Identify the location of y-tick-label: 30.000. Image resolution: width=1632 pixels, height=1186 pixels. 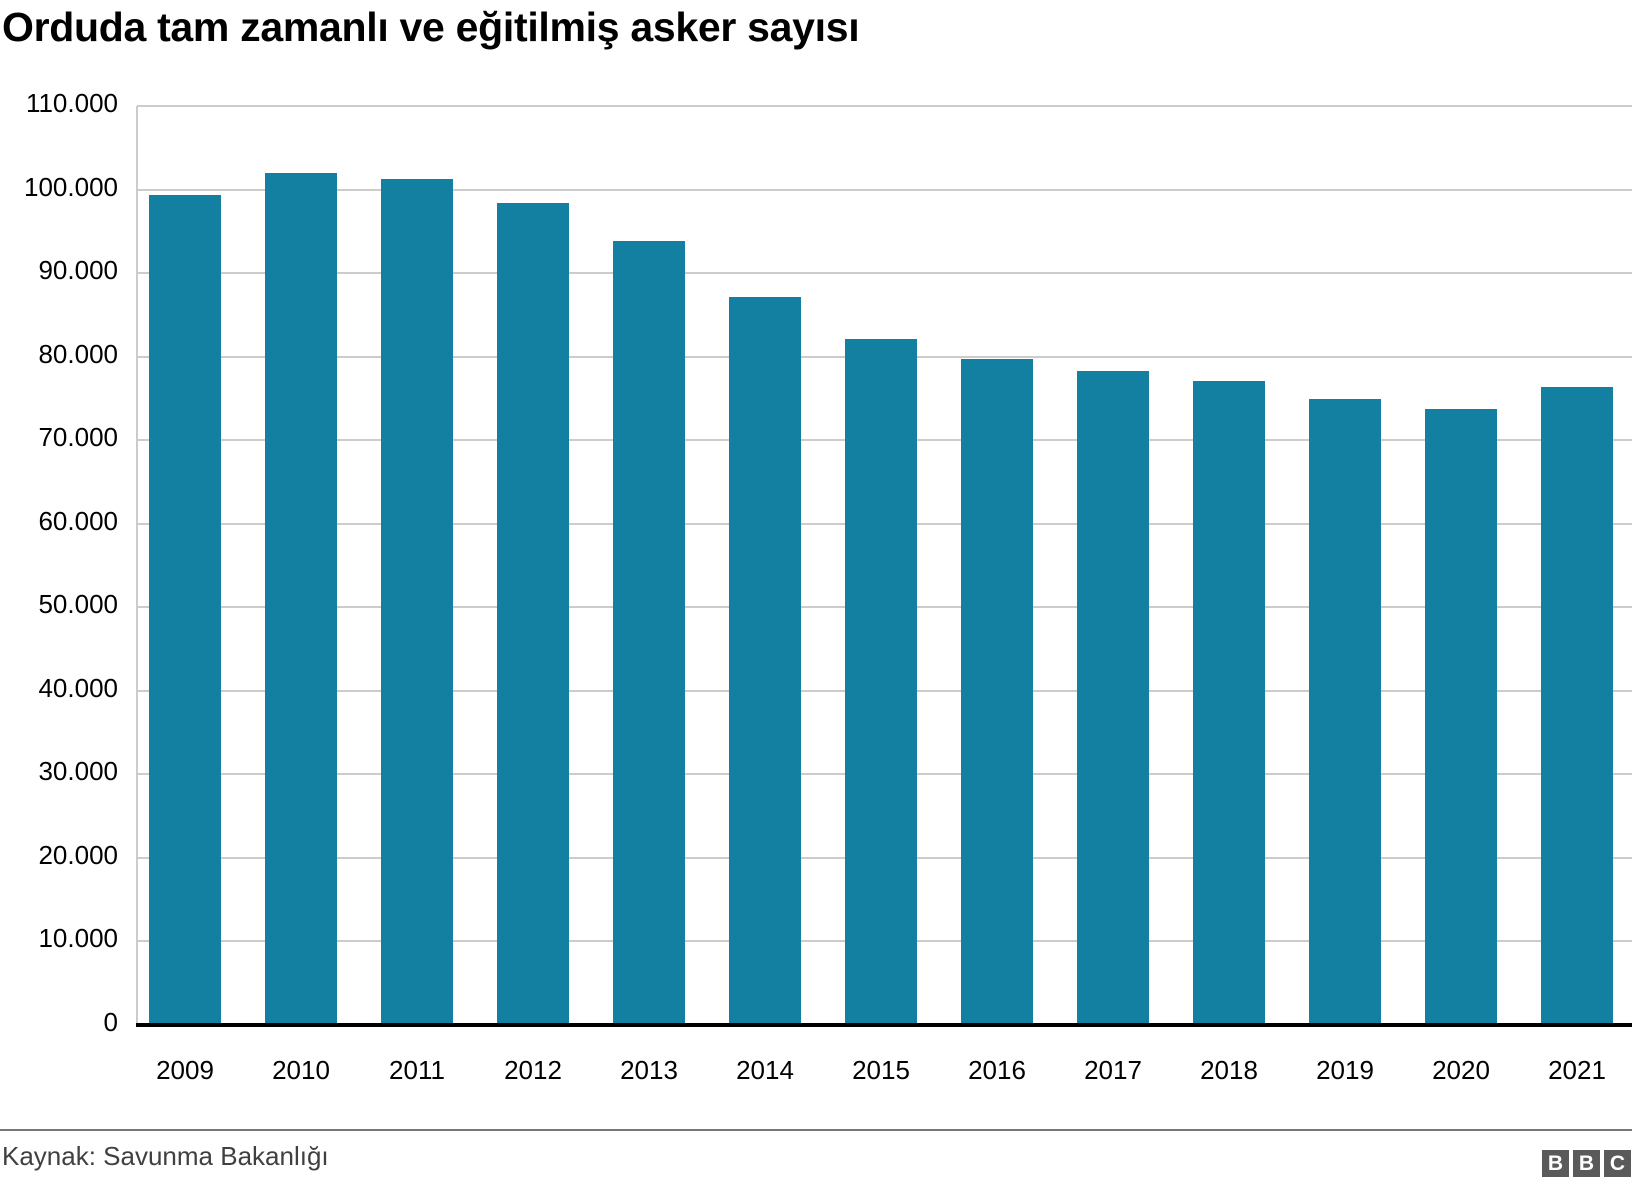
(78, 771).